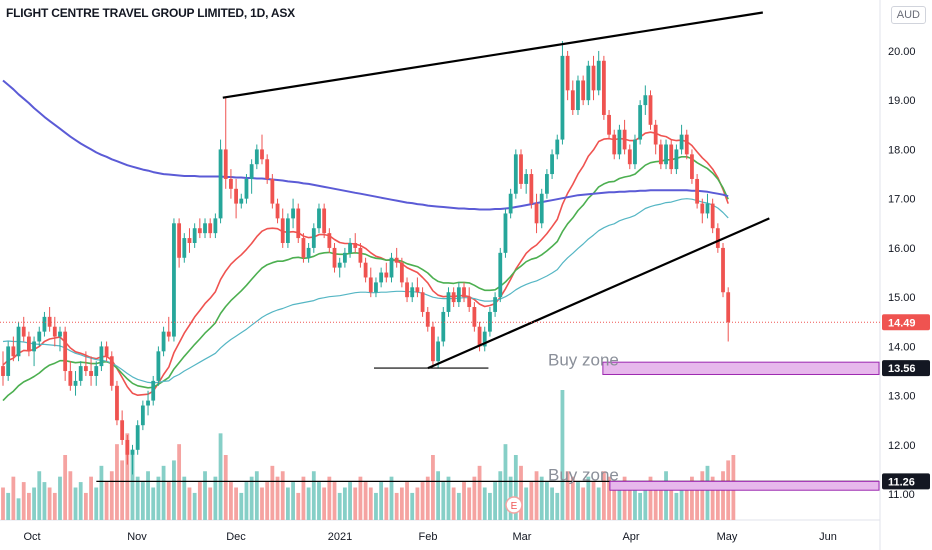 This screenshot has width=932, height=550. Describe the element at coordinates (514, 505) in the screenshot. I see `earnings-marker: E` at that location.